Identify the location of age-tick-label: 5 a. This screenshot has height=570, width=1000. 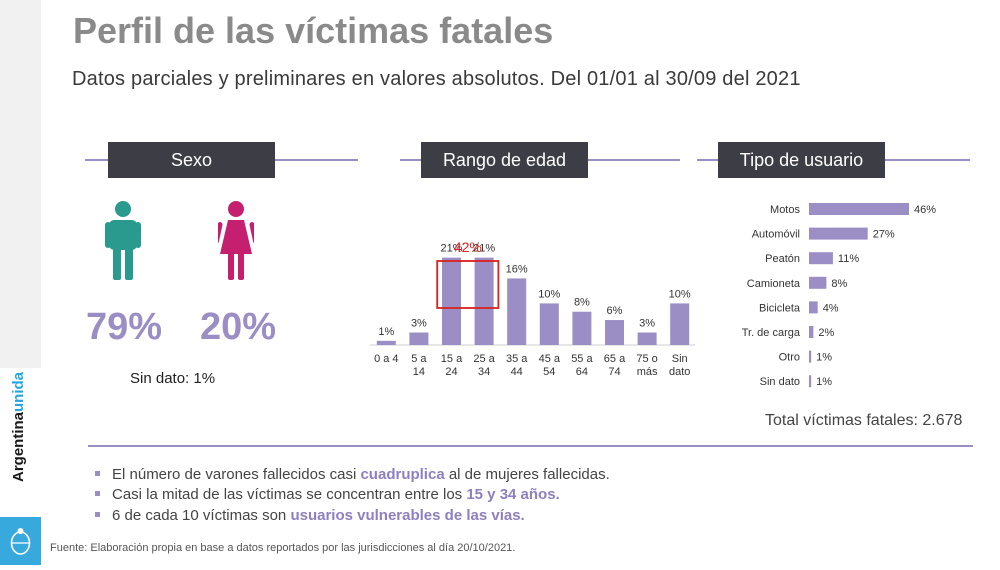
(419, 359).